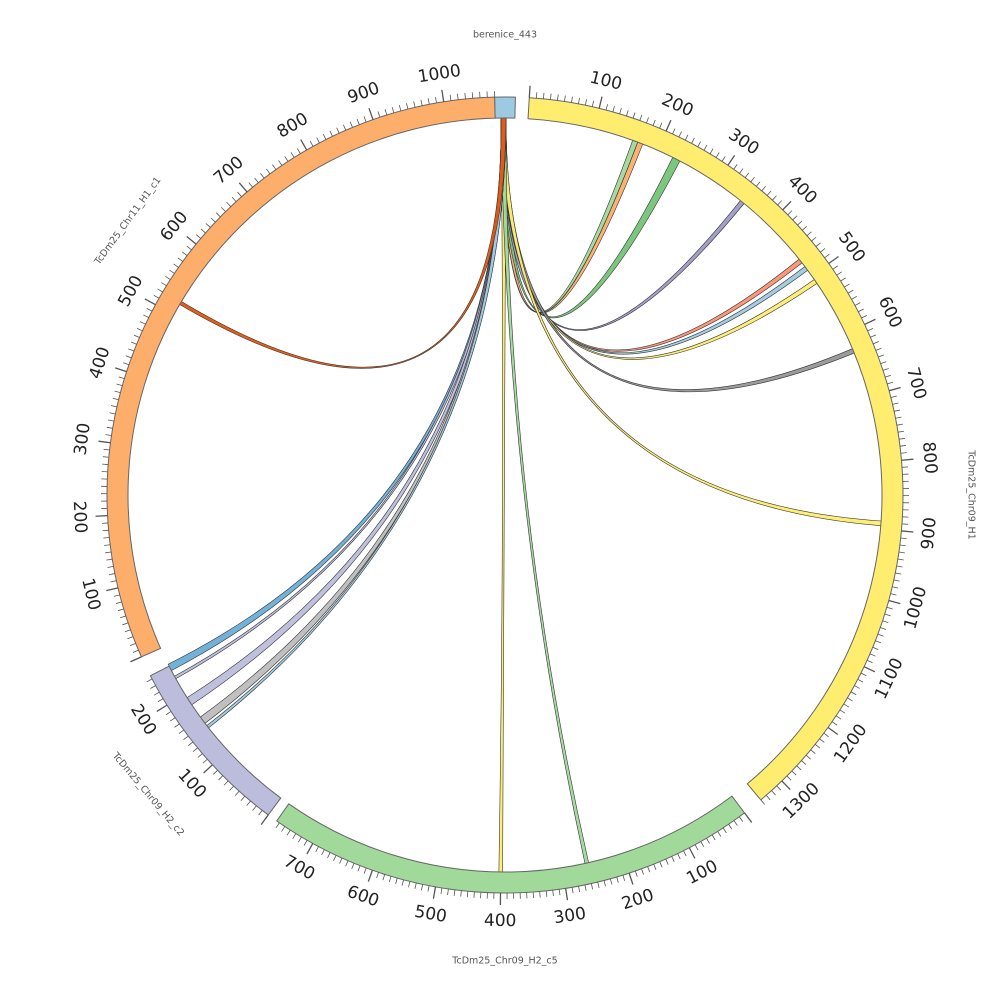 This screenshot has width=1000, height=1000. I want to click on tick-label: 700, so click(916, 383).